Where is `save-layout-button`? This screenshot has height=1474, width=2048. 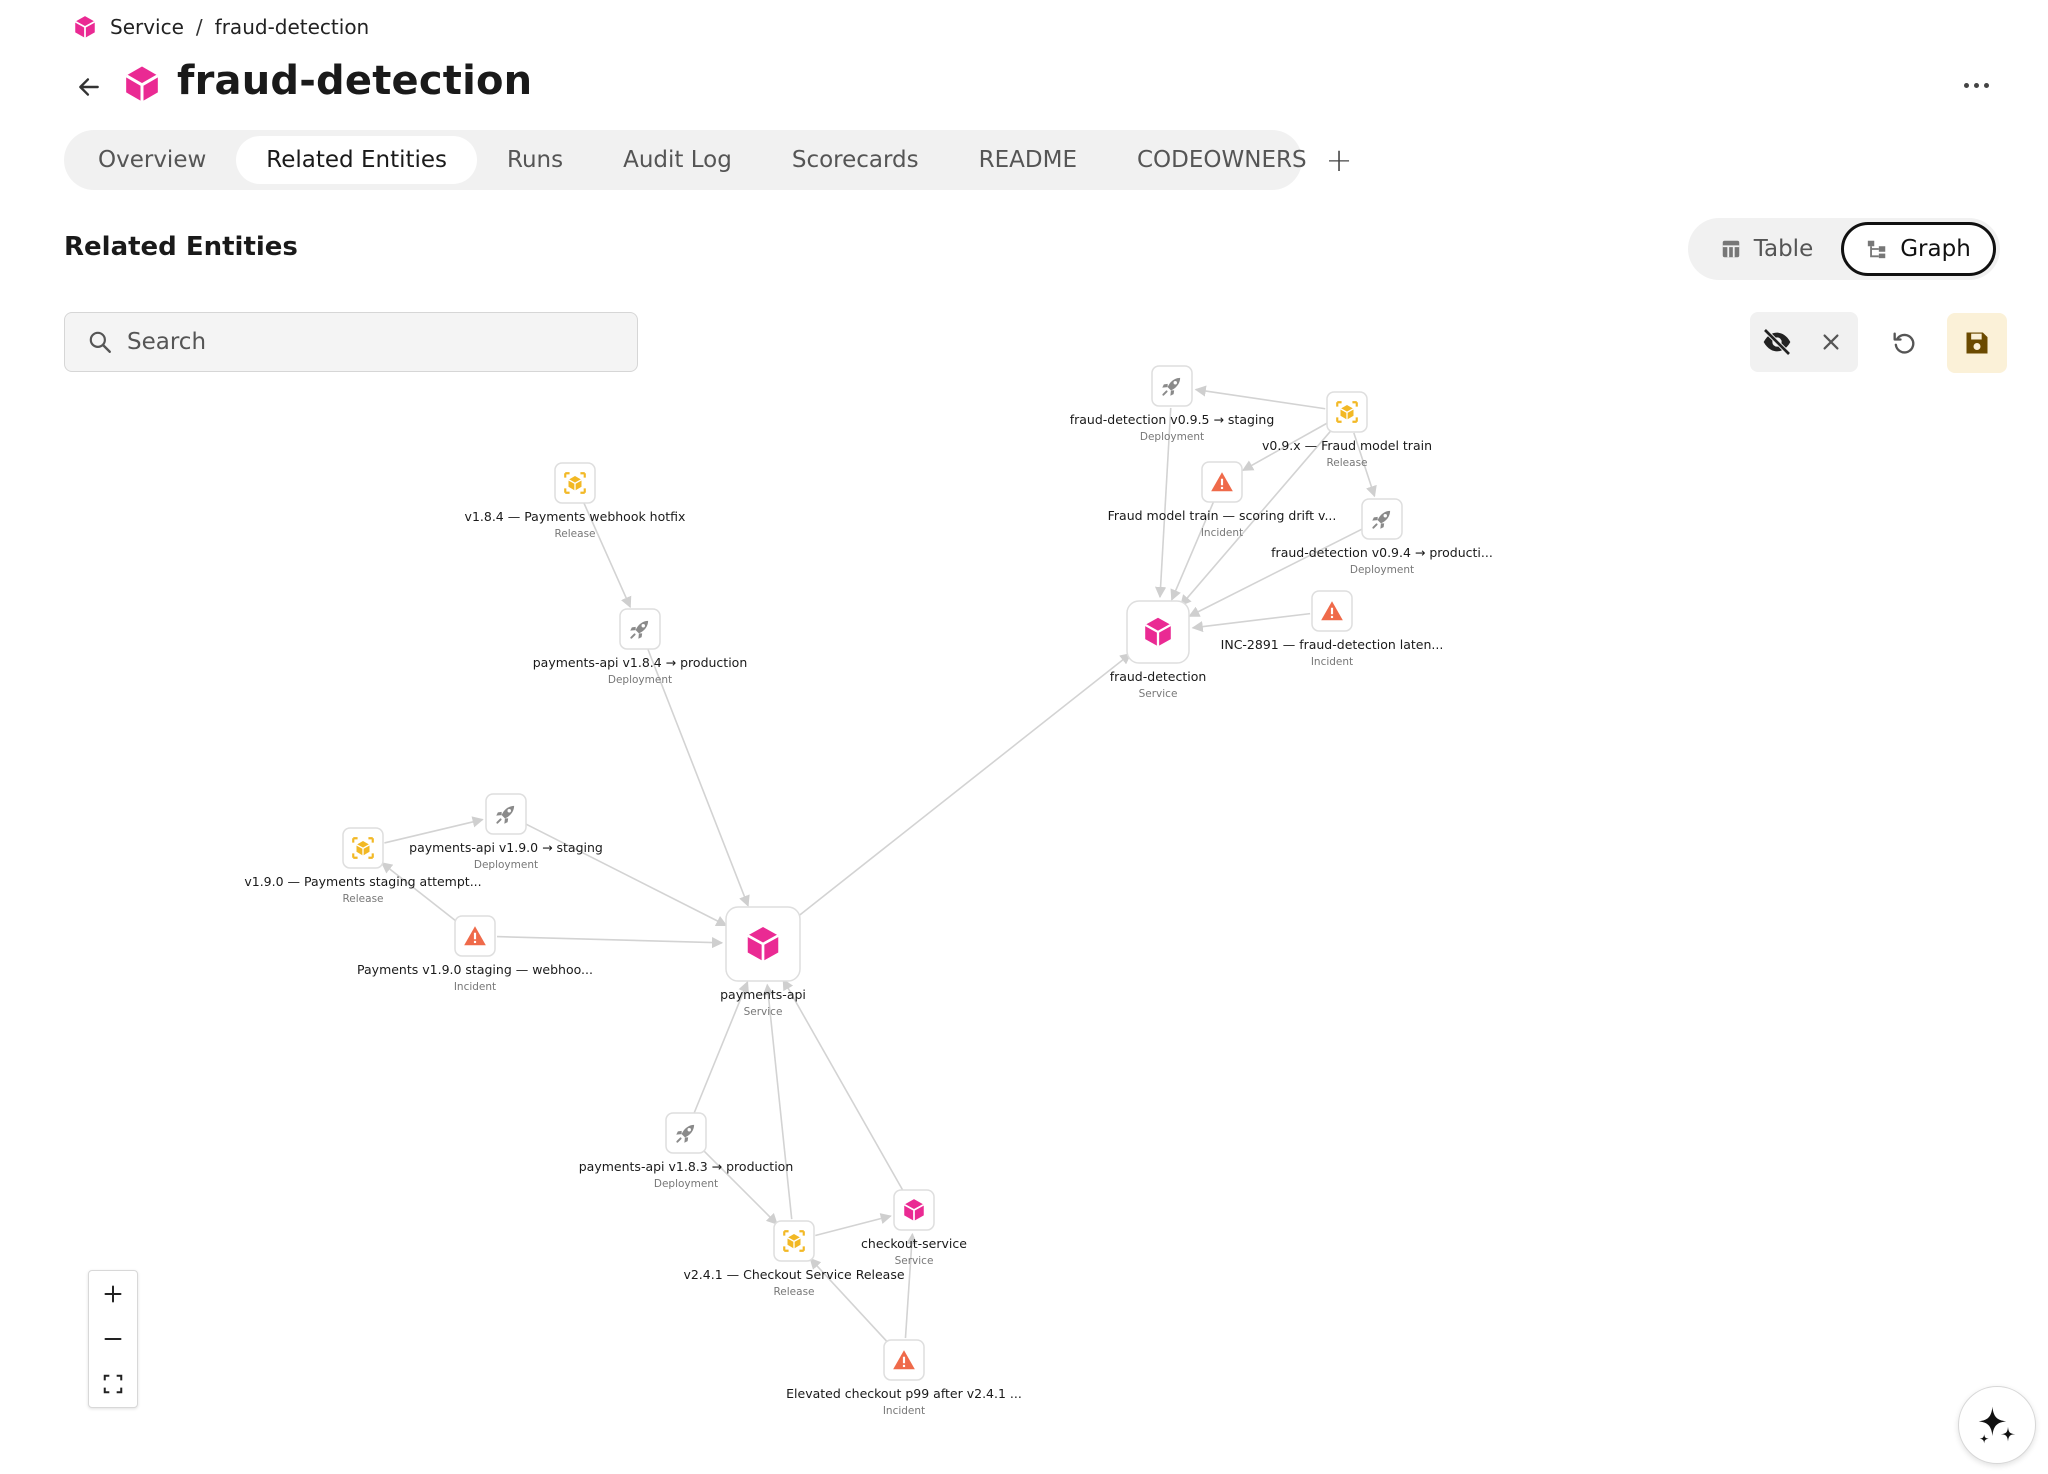 save-layout-button is located at coordinates (1977, 343).